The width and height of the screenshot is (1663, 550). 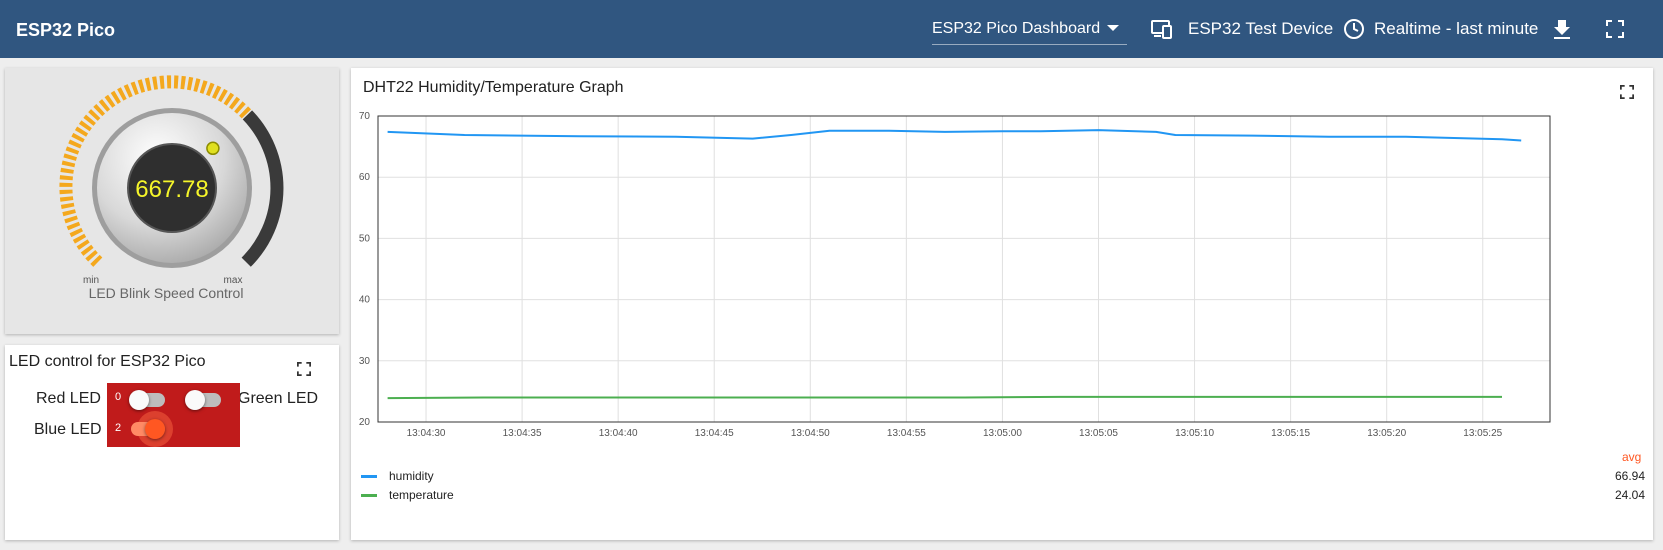 I want to click on x-tick-label: 13:04:35, so click(x=522, y=433).